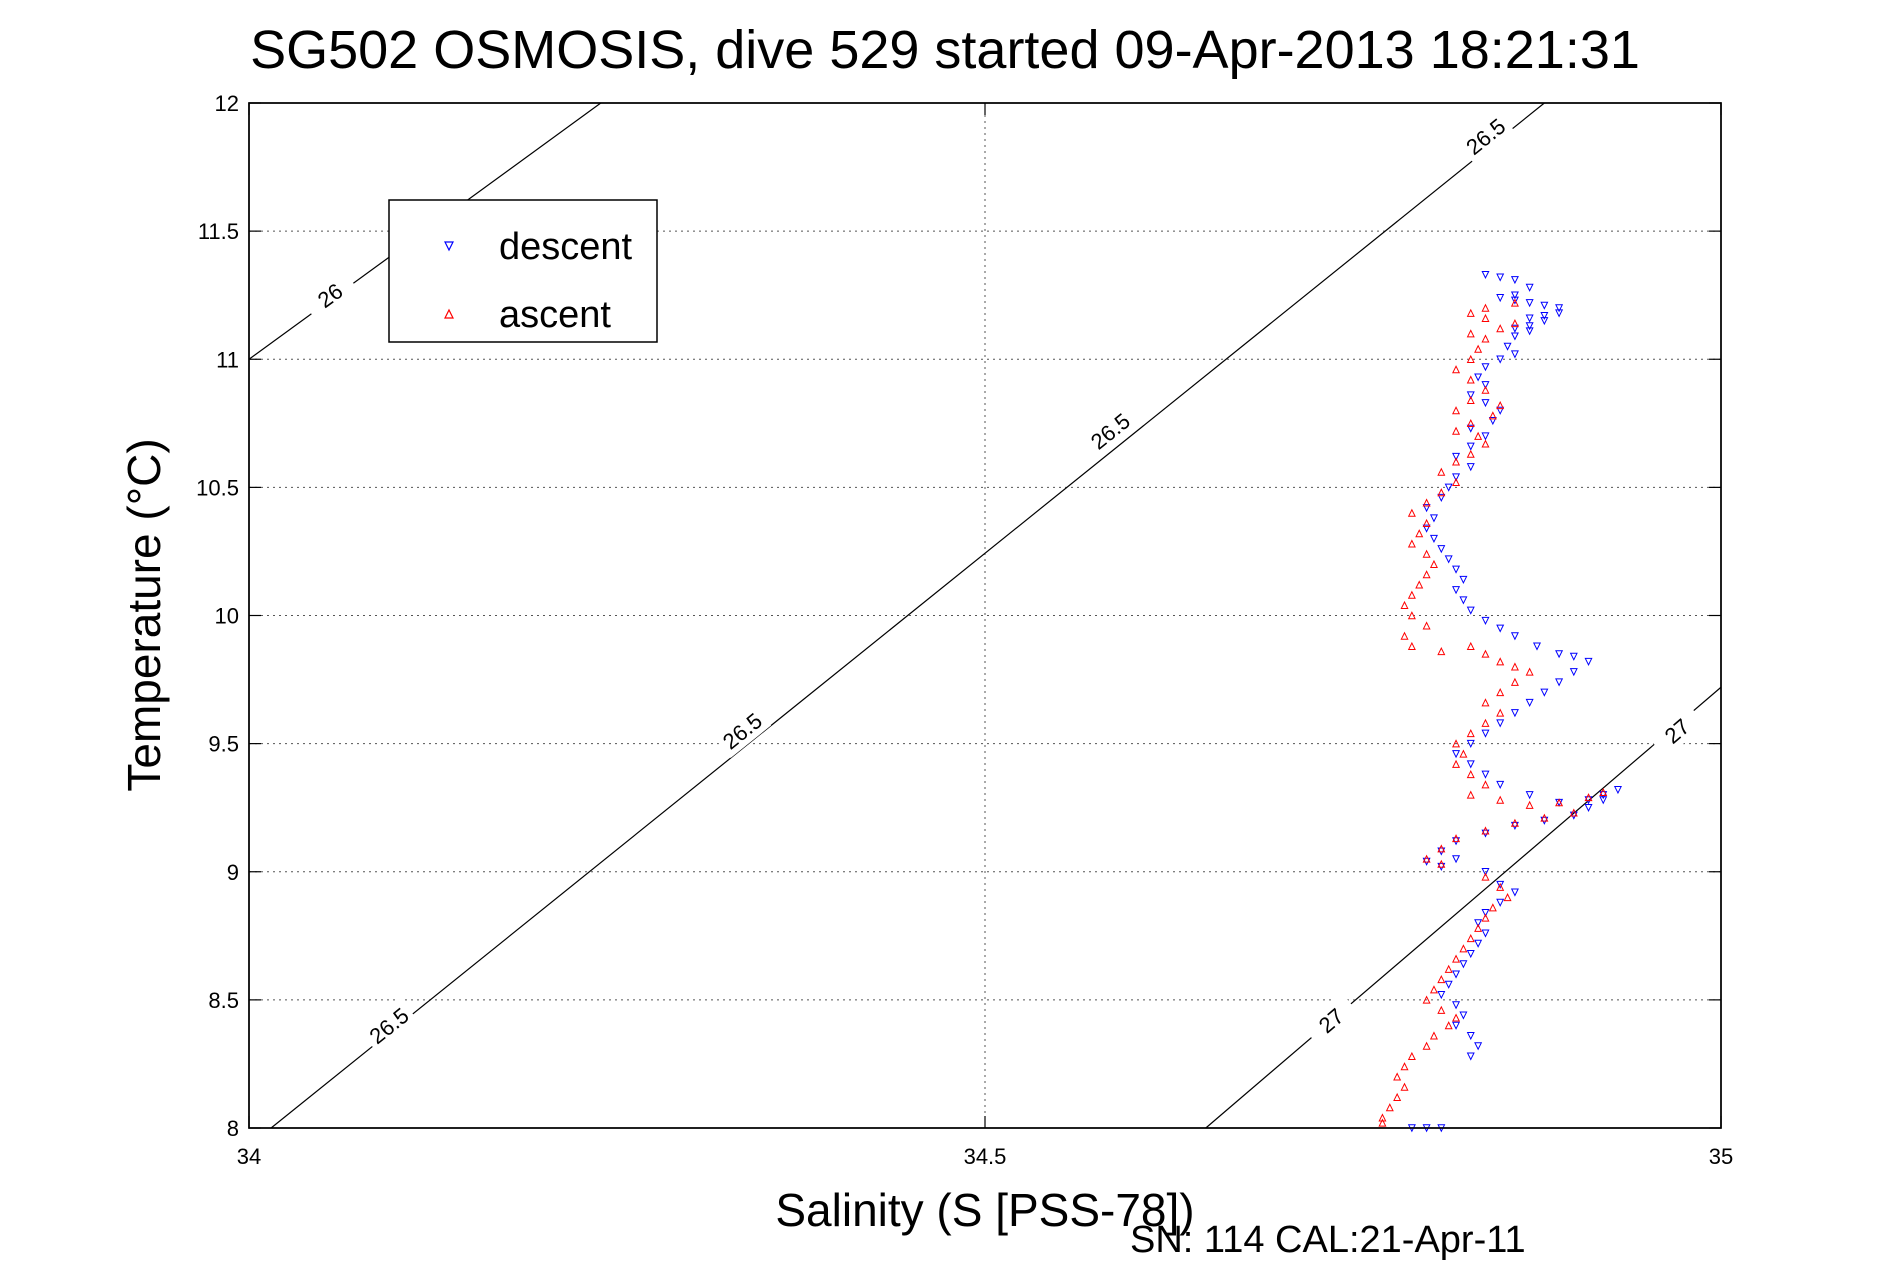 The width and height of the screenshot is (1891, 1262). I want to click on y-tick-label: 11, so click(227, 359).